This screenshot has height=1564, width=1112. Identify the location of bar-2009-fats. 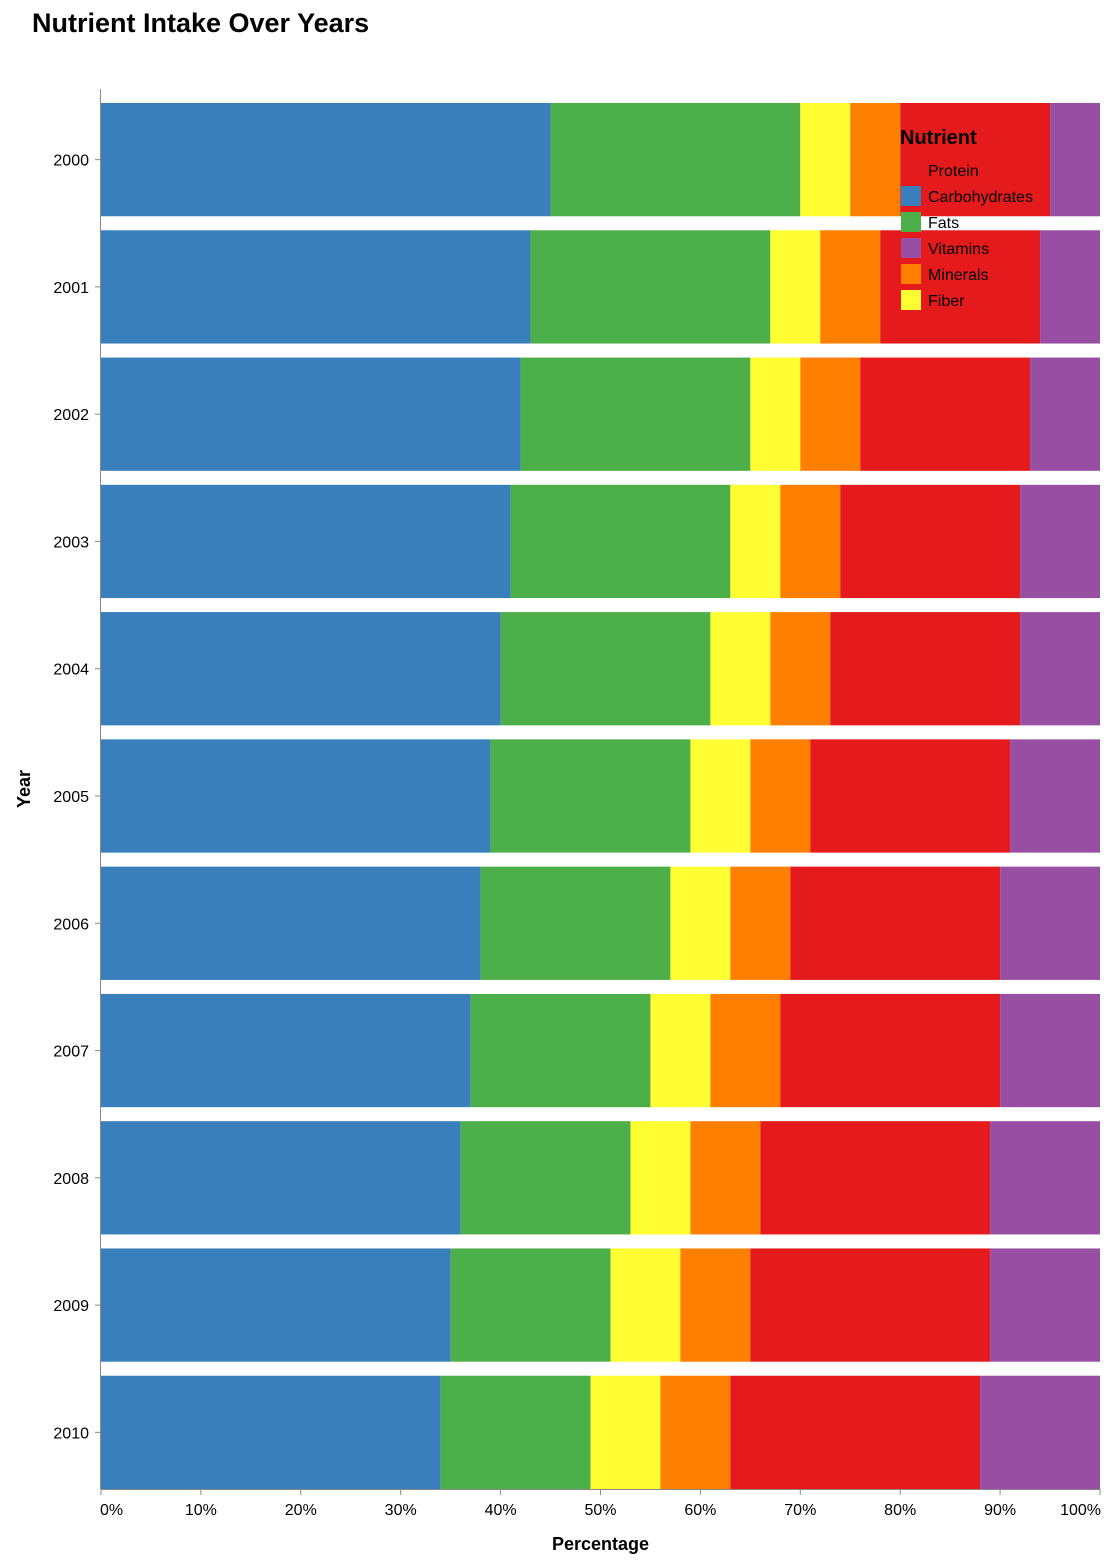
(530, 1305).